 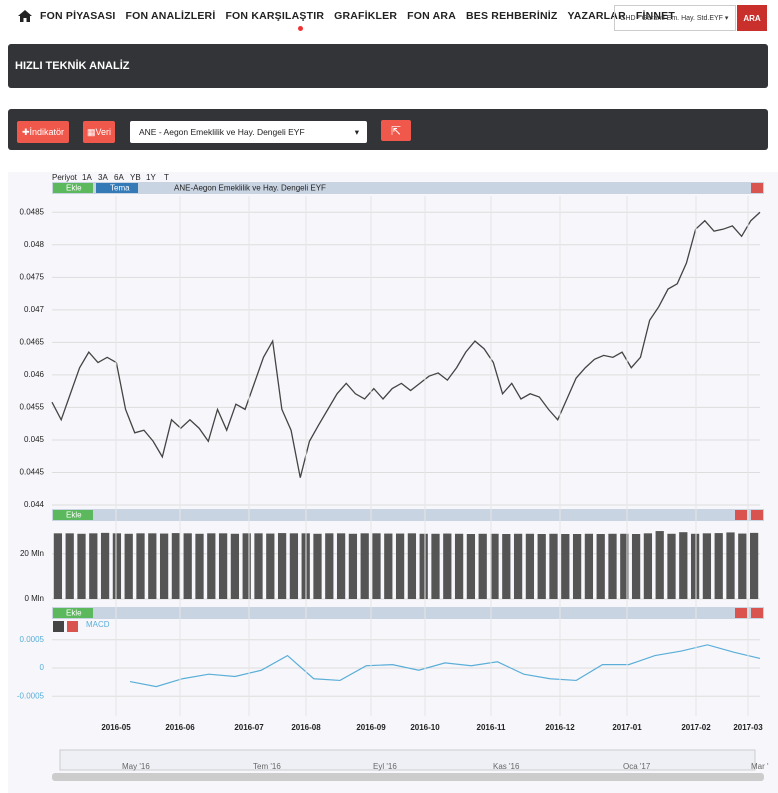 What do you see at coordinates (371, 727) in the screenshot?
I see `x-tick-label: 2016-09` at bounding box center [371, 727].